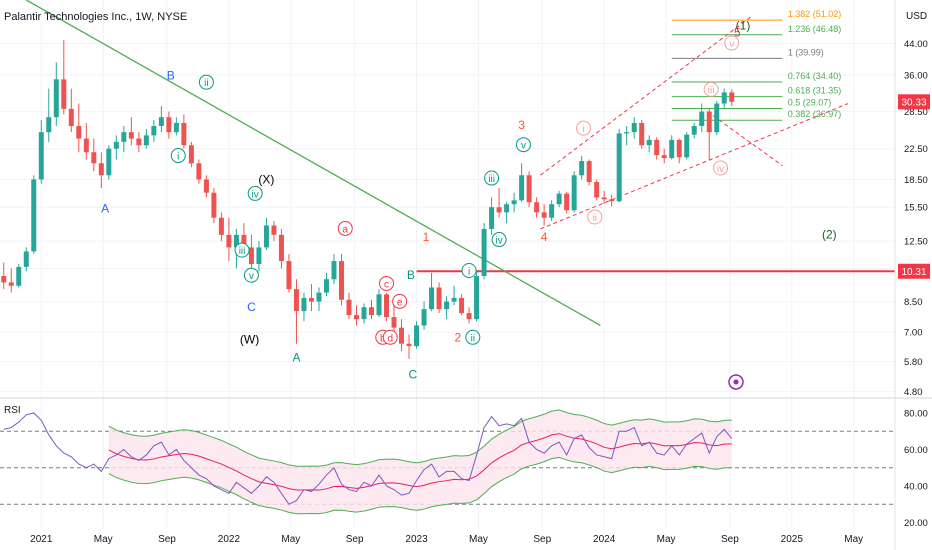  I want to click on fib-label: 0.382 (26.97), so click(815, 114).